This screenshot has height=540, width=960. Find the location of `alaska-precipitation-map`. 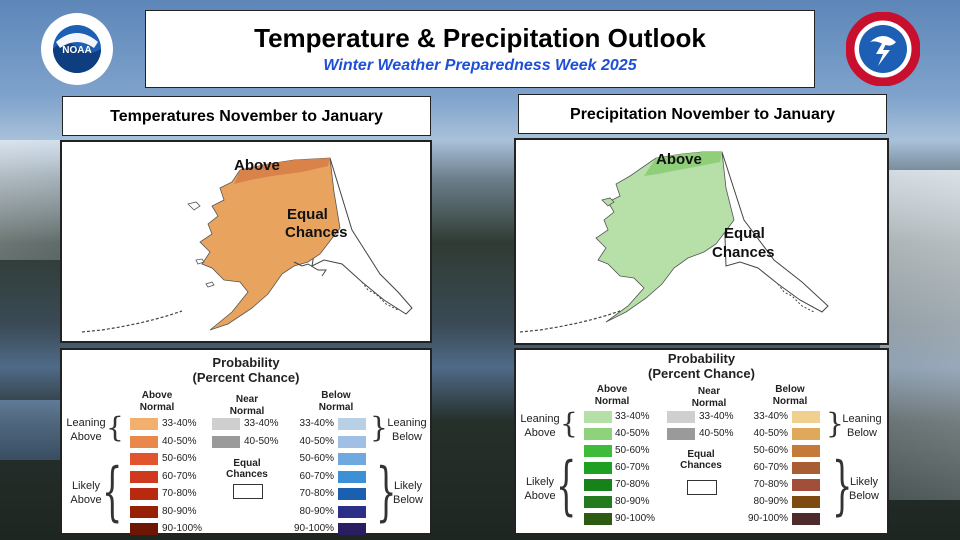

alaska-precipitation-map is located at coordinates (674, 242).